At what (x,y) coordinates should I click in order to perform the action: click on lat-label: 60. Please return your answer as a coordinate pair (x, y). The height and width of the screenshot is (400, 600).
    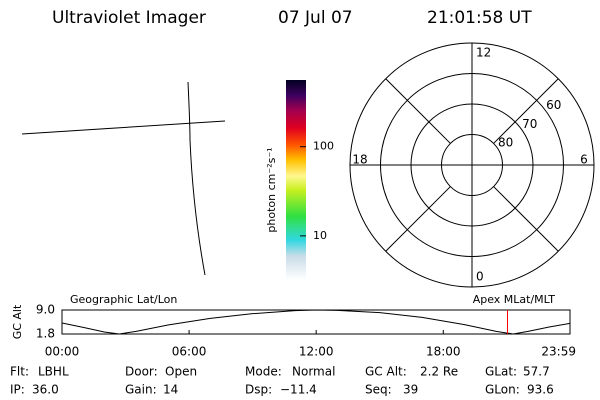
    Looking at the image, I should click on (553, 105).